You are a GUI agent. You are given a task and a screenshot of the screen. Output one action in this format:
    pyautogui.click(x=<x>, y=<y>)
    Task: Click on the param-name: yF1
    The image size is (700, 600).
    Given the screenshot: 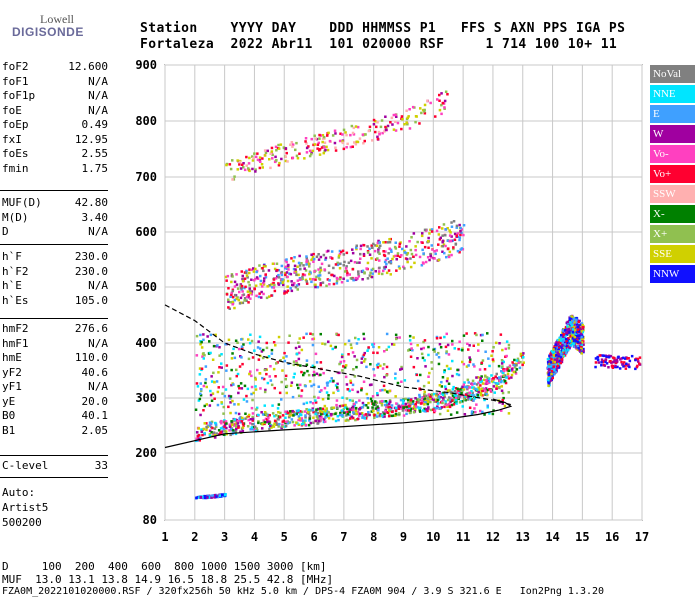 What is the action you would take?
    pyautogui.click(x=12, y=386)
    